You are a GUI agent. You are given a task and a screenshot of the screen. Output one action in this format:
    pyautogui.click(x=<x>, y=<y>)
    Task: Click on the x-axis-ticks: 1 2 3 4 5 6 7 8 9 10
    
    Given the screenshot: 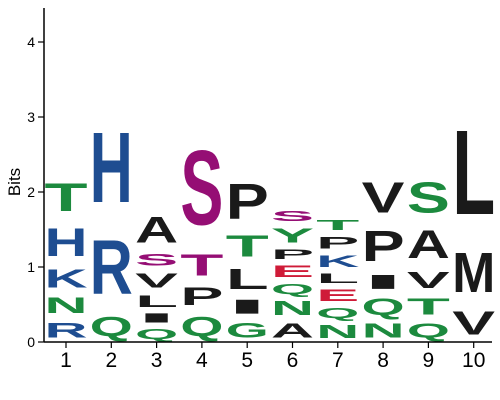 What is the action you would take?
    pyautogui.click(x=272, y=357)
    